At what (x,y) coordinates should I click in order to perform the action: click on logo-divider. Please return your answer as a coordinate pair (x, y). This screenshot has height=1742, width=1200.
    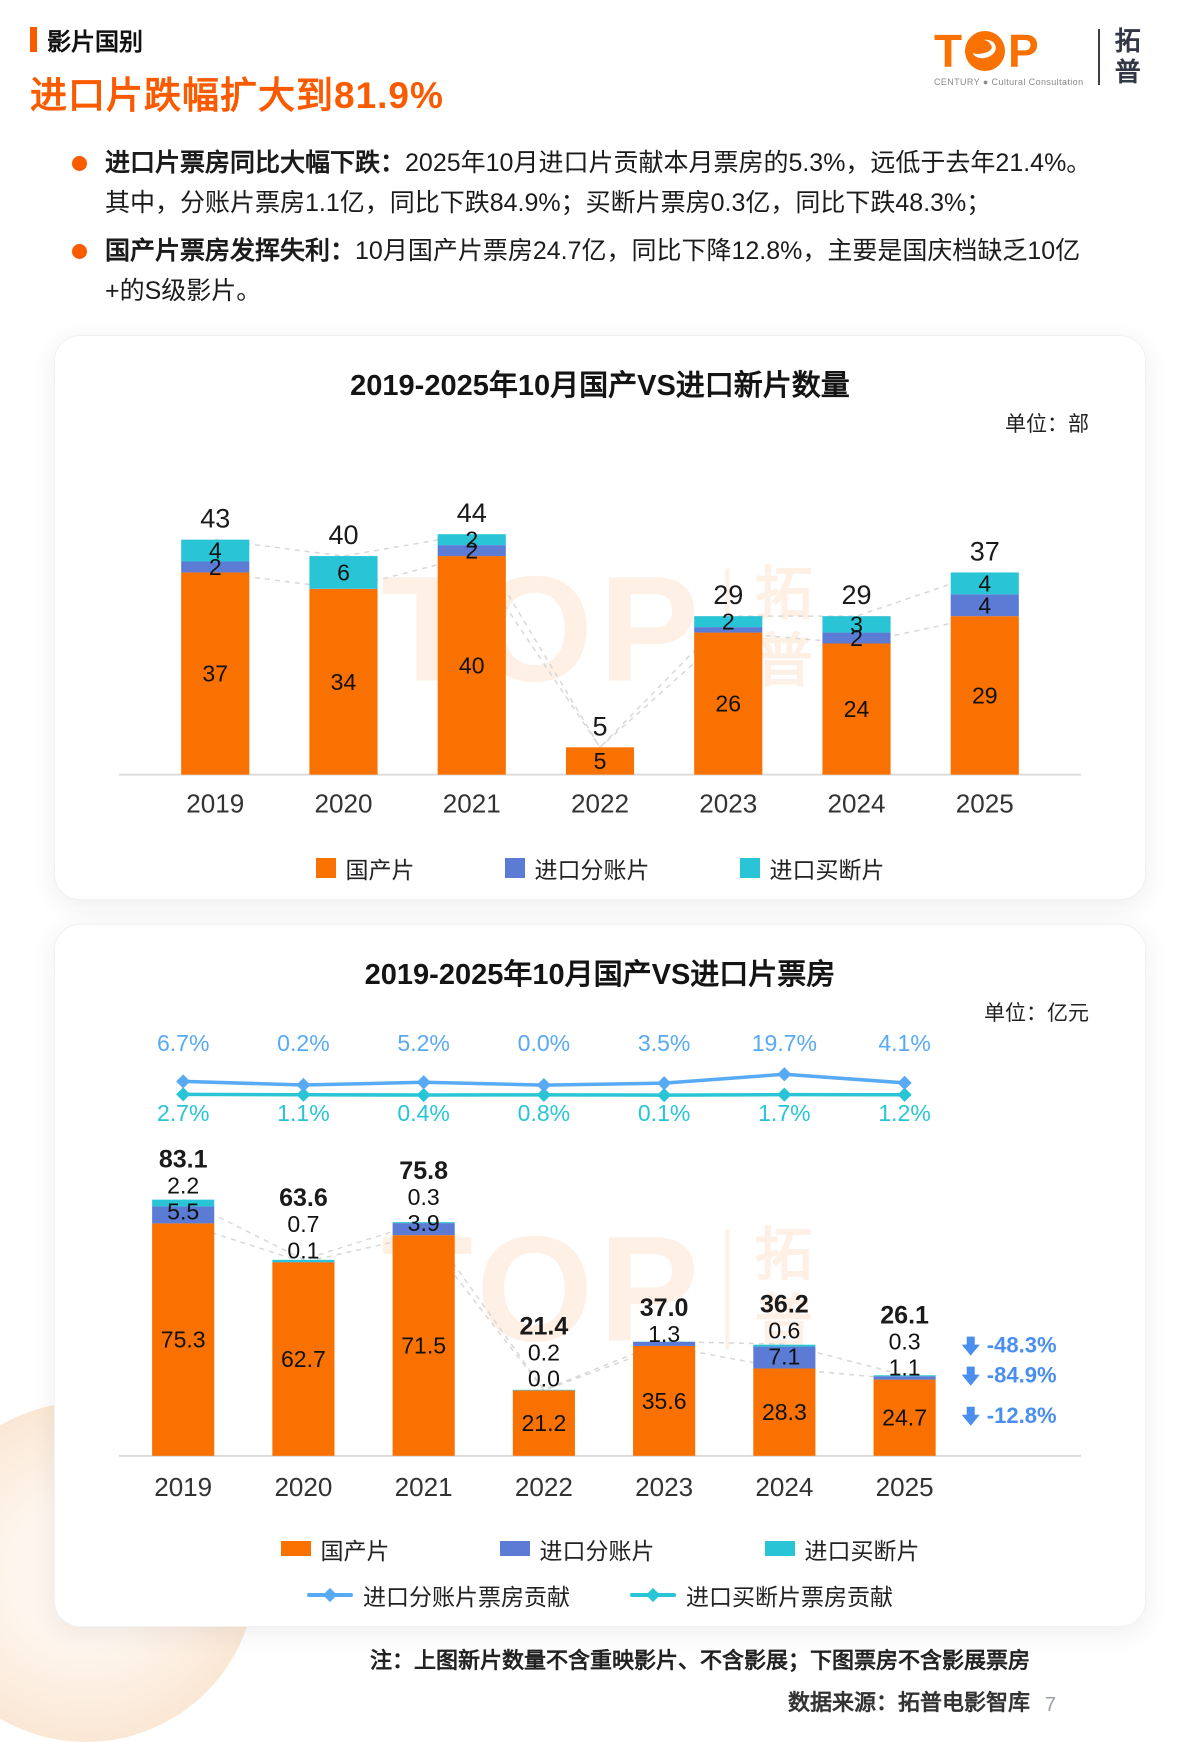
    Looking at the image, I should click on (1099, 57).